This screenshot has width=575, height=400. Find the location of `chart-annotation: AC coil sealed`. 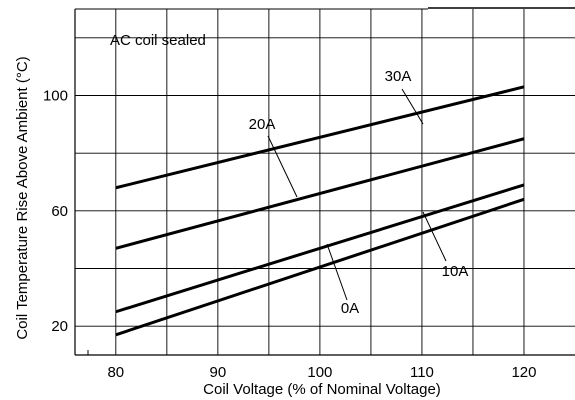

chart-annotation: AC coil sealed is located at coordinates (158, 40).